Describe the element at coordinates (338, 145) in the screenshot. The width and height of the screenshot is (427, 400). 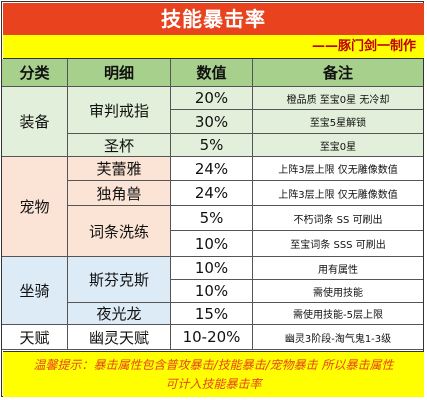
I see `note-cell: 至宝0星` at that location.